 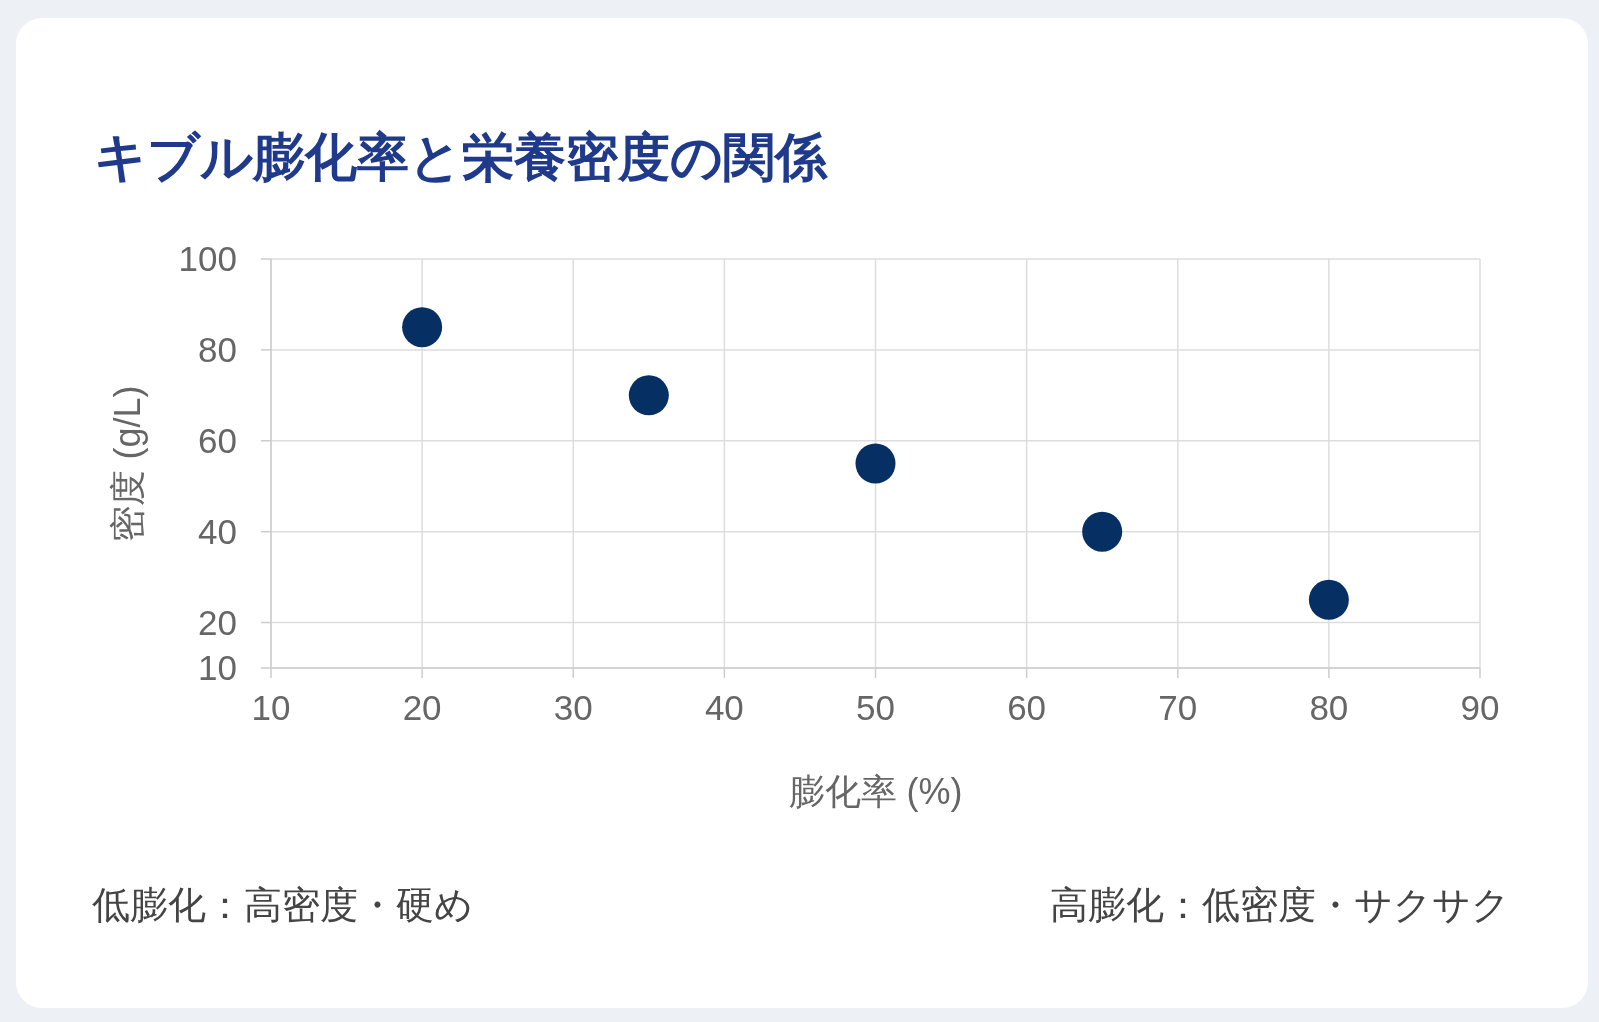 What do you see at coordinates (217, 531) in the screenshot?
I see `y-tick-label: 40` at bounding box center [217, 531].